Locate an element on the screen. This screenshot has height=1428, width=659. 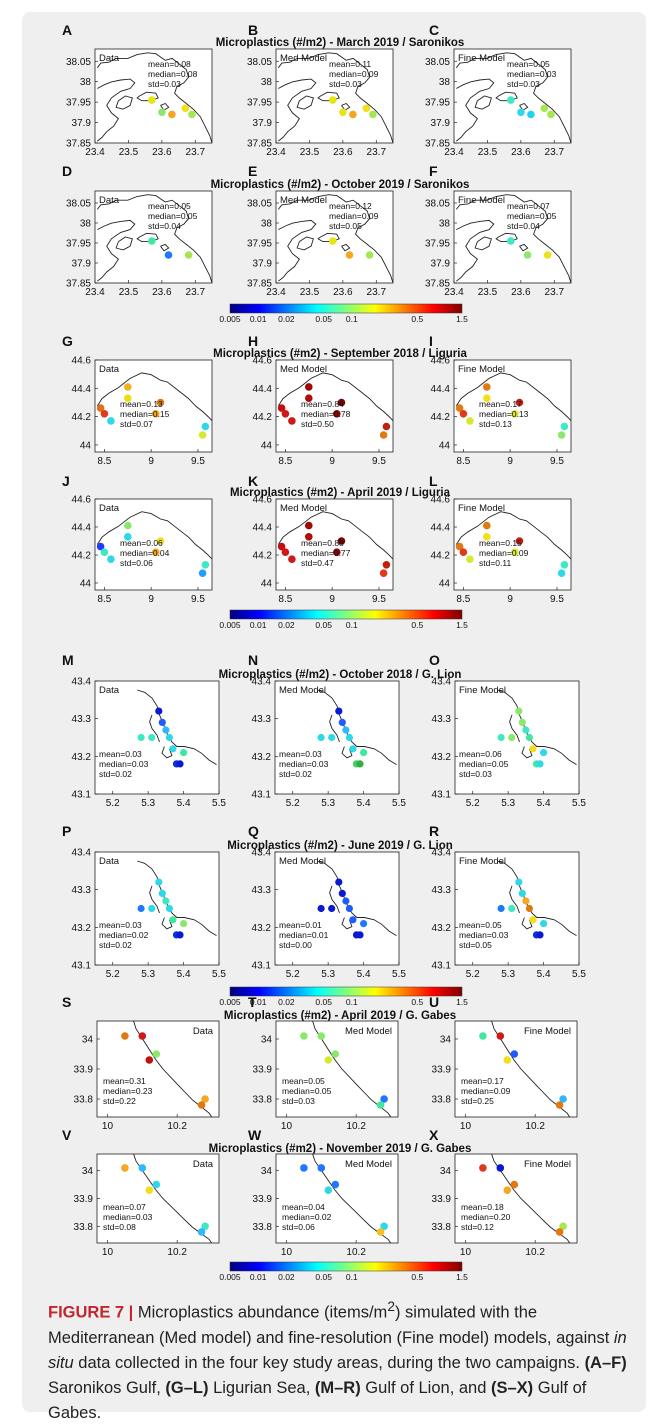
y-tick-label: 43.2 is located at coordinates (82, 757).